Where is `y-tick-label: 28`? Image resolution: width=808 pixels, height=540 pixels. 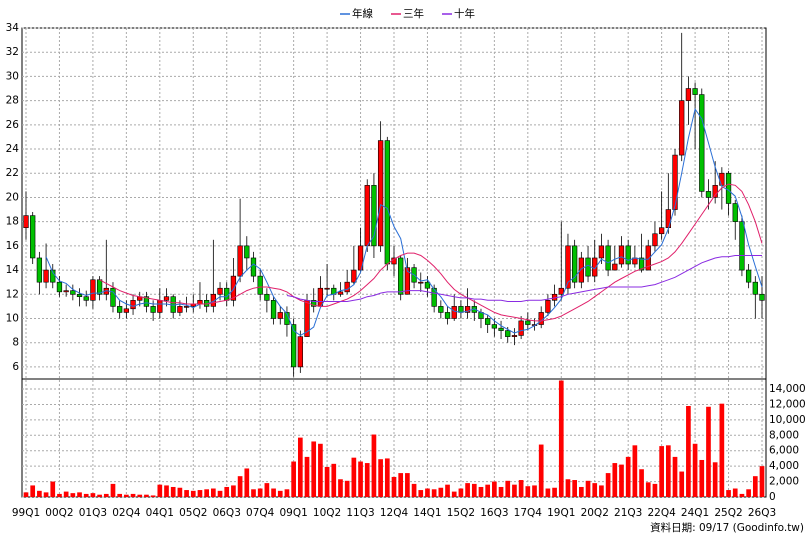 y-tick-label: 28 is located at coordinates (12, 101).